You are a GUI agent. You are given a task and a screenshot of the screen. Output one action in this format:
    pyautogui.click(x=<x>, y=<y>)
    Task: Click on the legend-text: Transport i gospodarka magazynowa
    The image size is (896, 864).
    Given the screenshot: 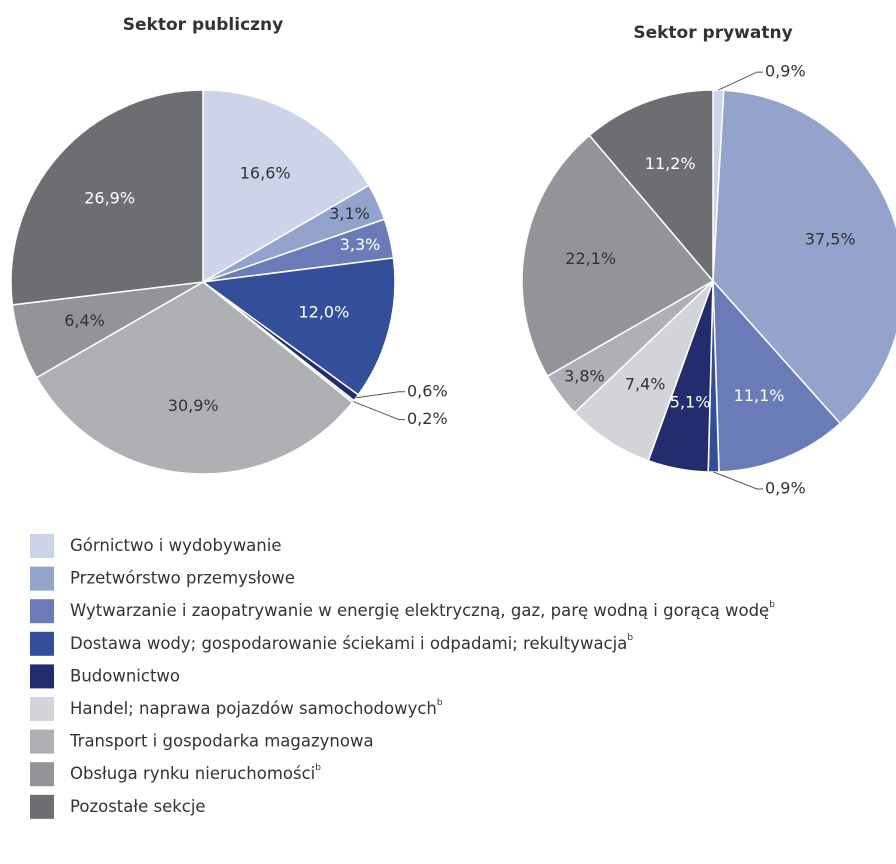 What is the action you would take?
    pyautogui.click(x=221, y=740)
    